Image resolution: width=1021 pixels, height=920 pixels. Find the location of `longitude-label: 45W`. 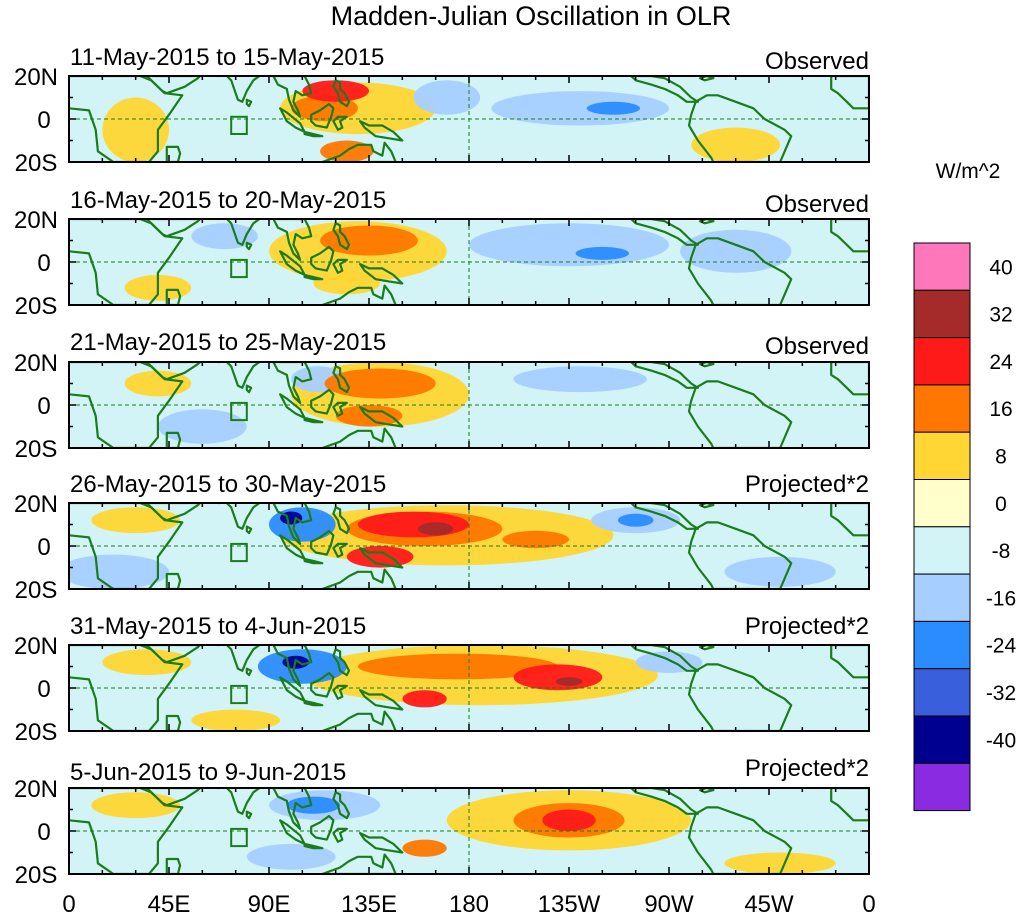

longitude-label: 45W is located at coordinates (769, 904).